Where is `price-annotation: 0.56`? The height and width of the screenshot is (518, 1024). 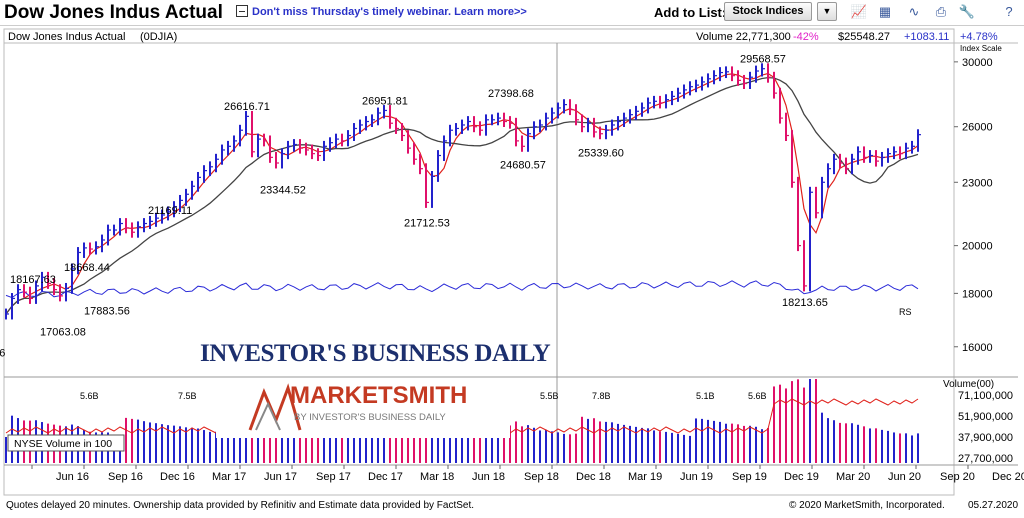
price-annotation: 0.56 is located at coordinates (2, 353).